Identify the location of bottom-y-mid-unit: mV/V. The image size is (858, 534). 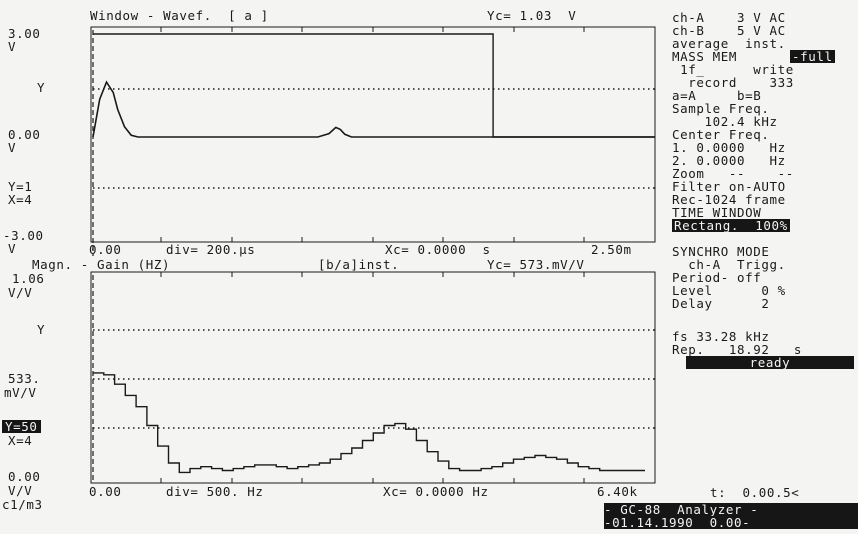
(20, 392).